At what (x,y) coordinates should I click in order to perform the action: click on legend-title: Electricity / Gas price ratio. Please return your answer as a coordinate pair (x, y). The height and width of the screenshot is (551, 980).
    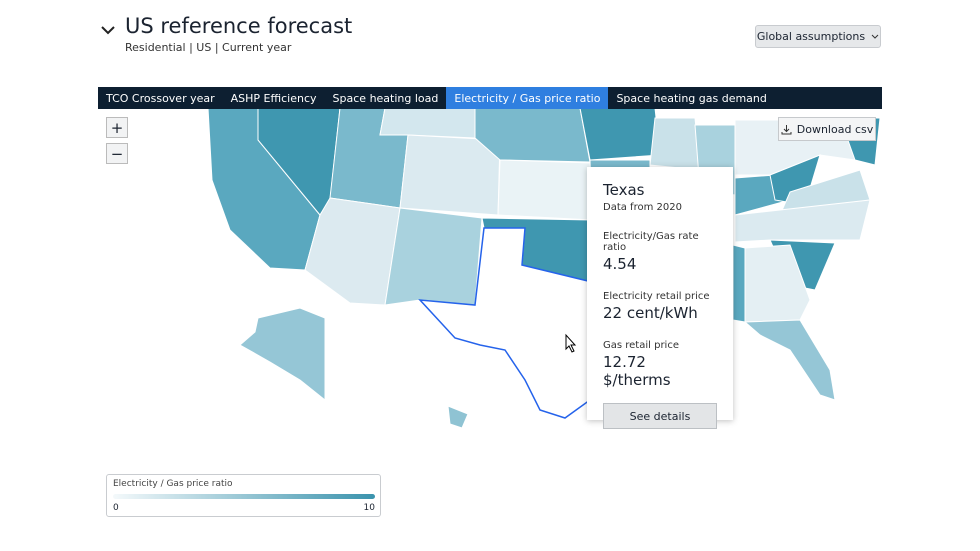
    Looking at the image, I should click on (173, 484).